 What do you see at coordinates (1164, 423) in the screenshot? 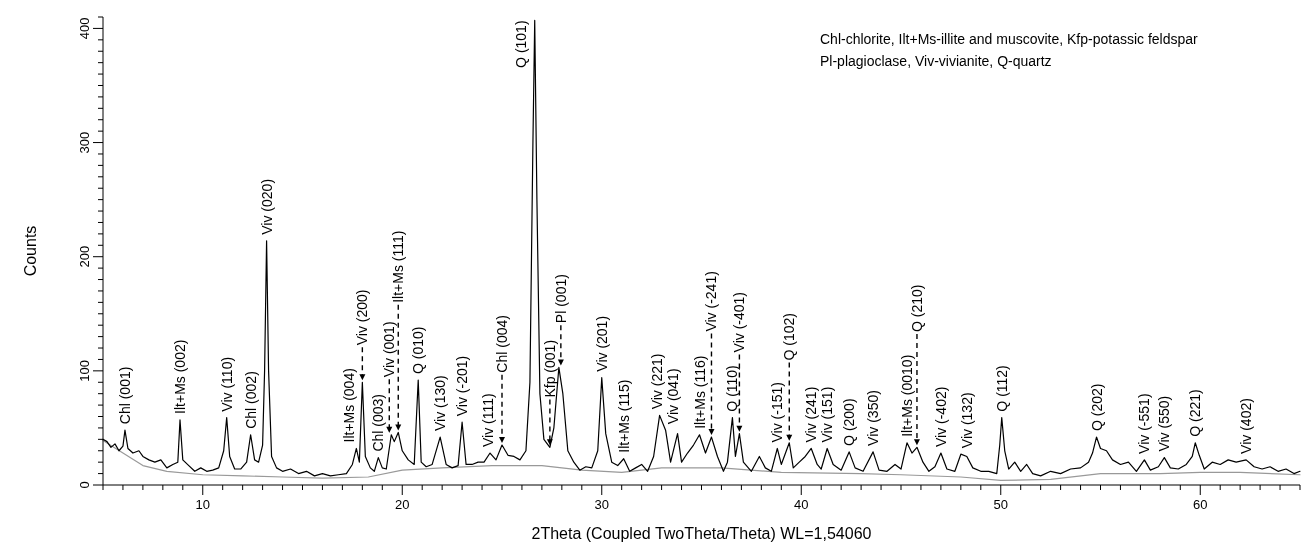
I see `annotation: Viv (550)` at bounding box center [1164, 423].